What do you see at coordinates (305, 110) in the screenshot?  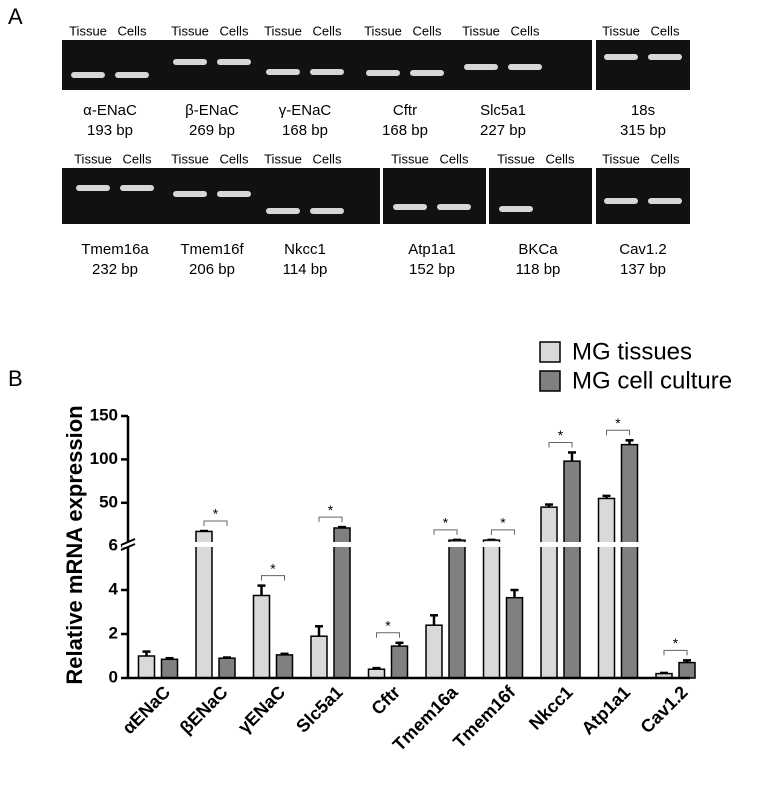 I see `gene-name: γ-ENaC` at bounding box center [305, 110].